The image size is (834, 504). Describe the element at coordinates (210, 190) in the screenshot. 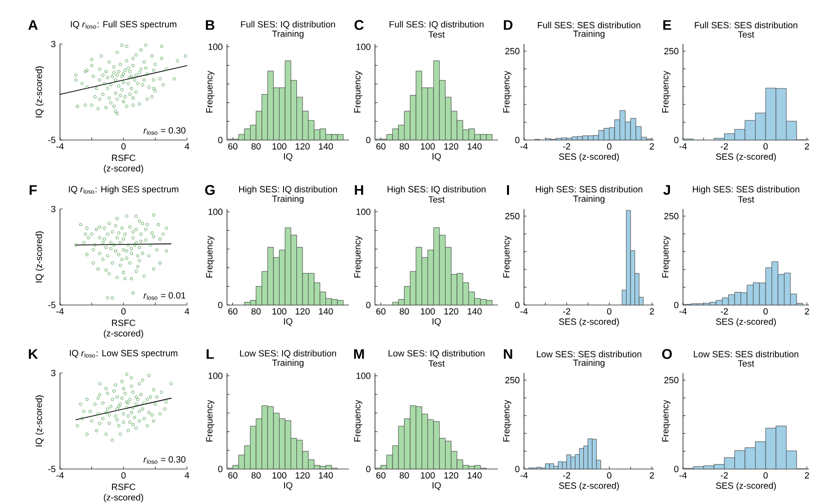

I see `text: G` at that location.